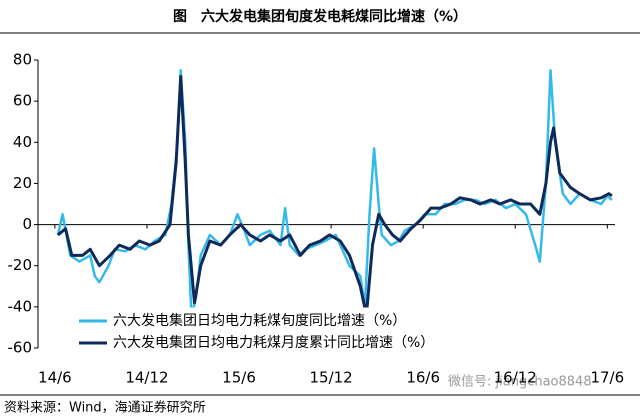 The height and width of the screenshot is (419, 640). I want to click on x-tick-label: 14/12, so click(146, 378).